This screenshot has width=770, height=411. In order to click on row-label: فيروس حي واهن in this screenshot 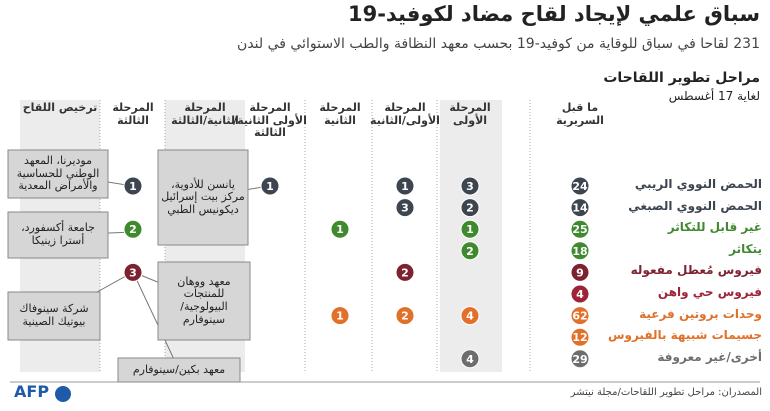, I will do `click(709, 292)`.